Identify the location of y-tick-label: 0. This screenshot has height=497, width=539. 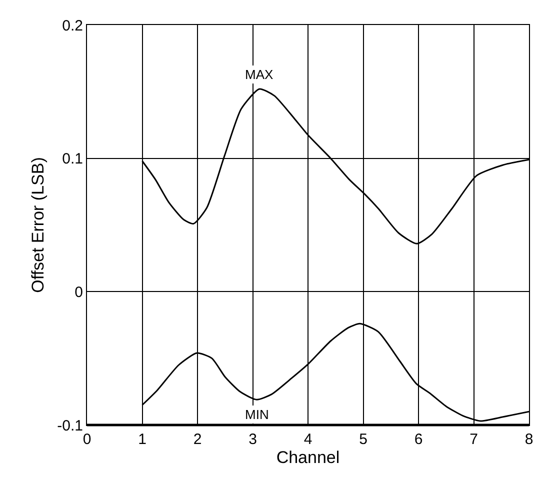
(78, 292).